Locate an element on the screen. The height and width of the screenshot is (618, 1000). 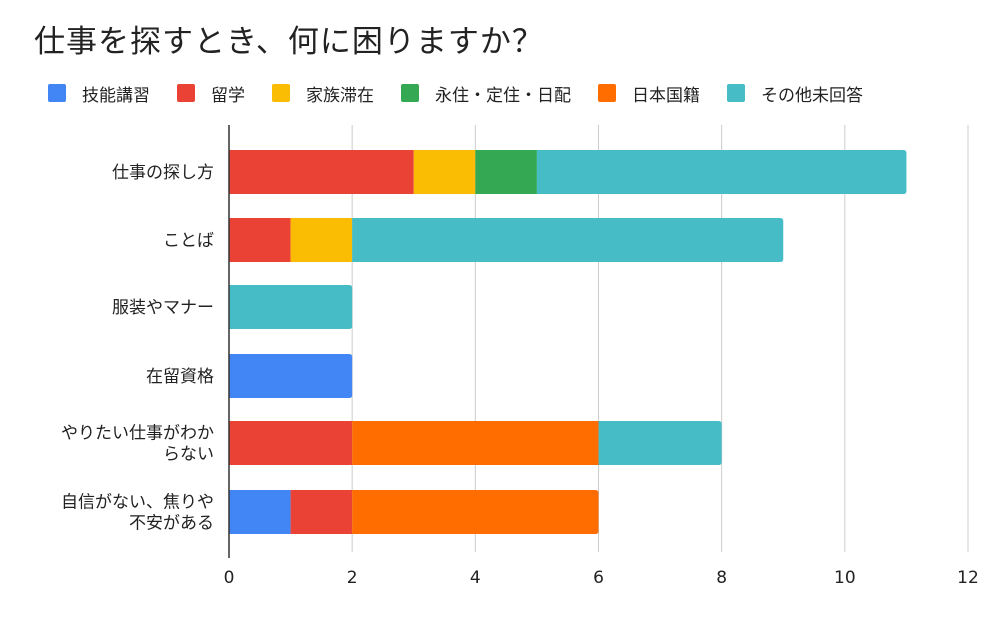
chart-title: 仕事を探すとき、何に困りますか？ is located at coordinates (289, 42).